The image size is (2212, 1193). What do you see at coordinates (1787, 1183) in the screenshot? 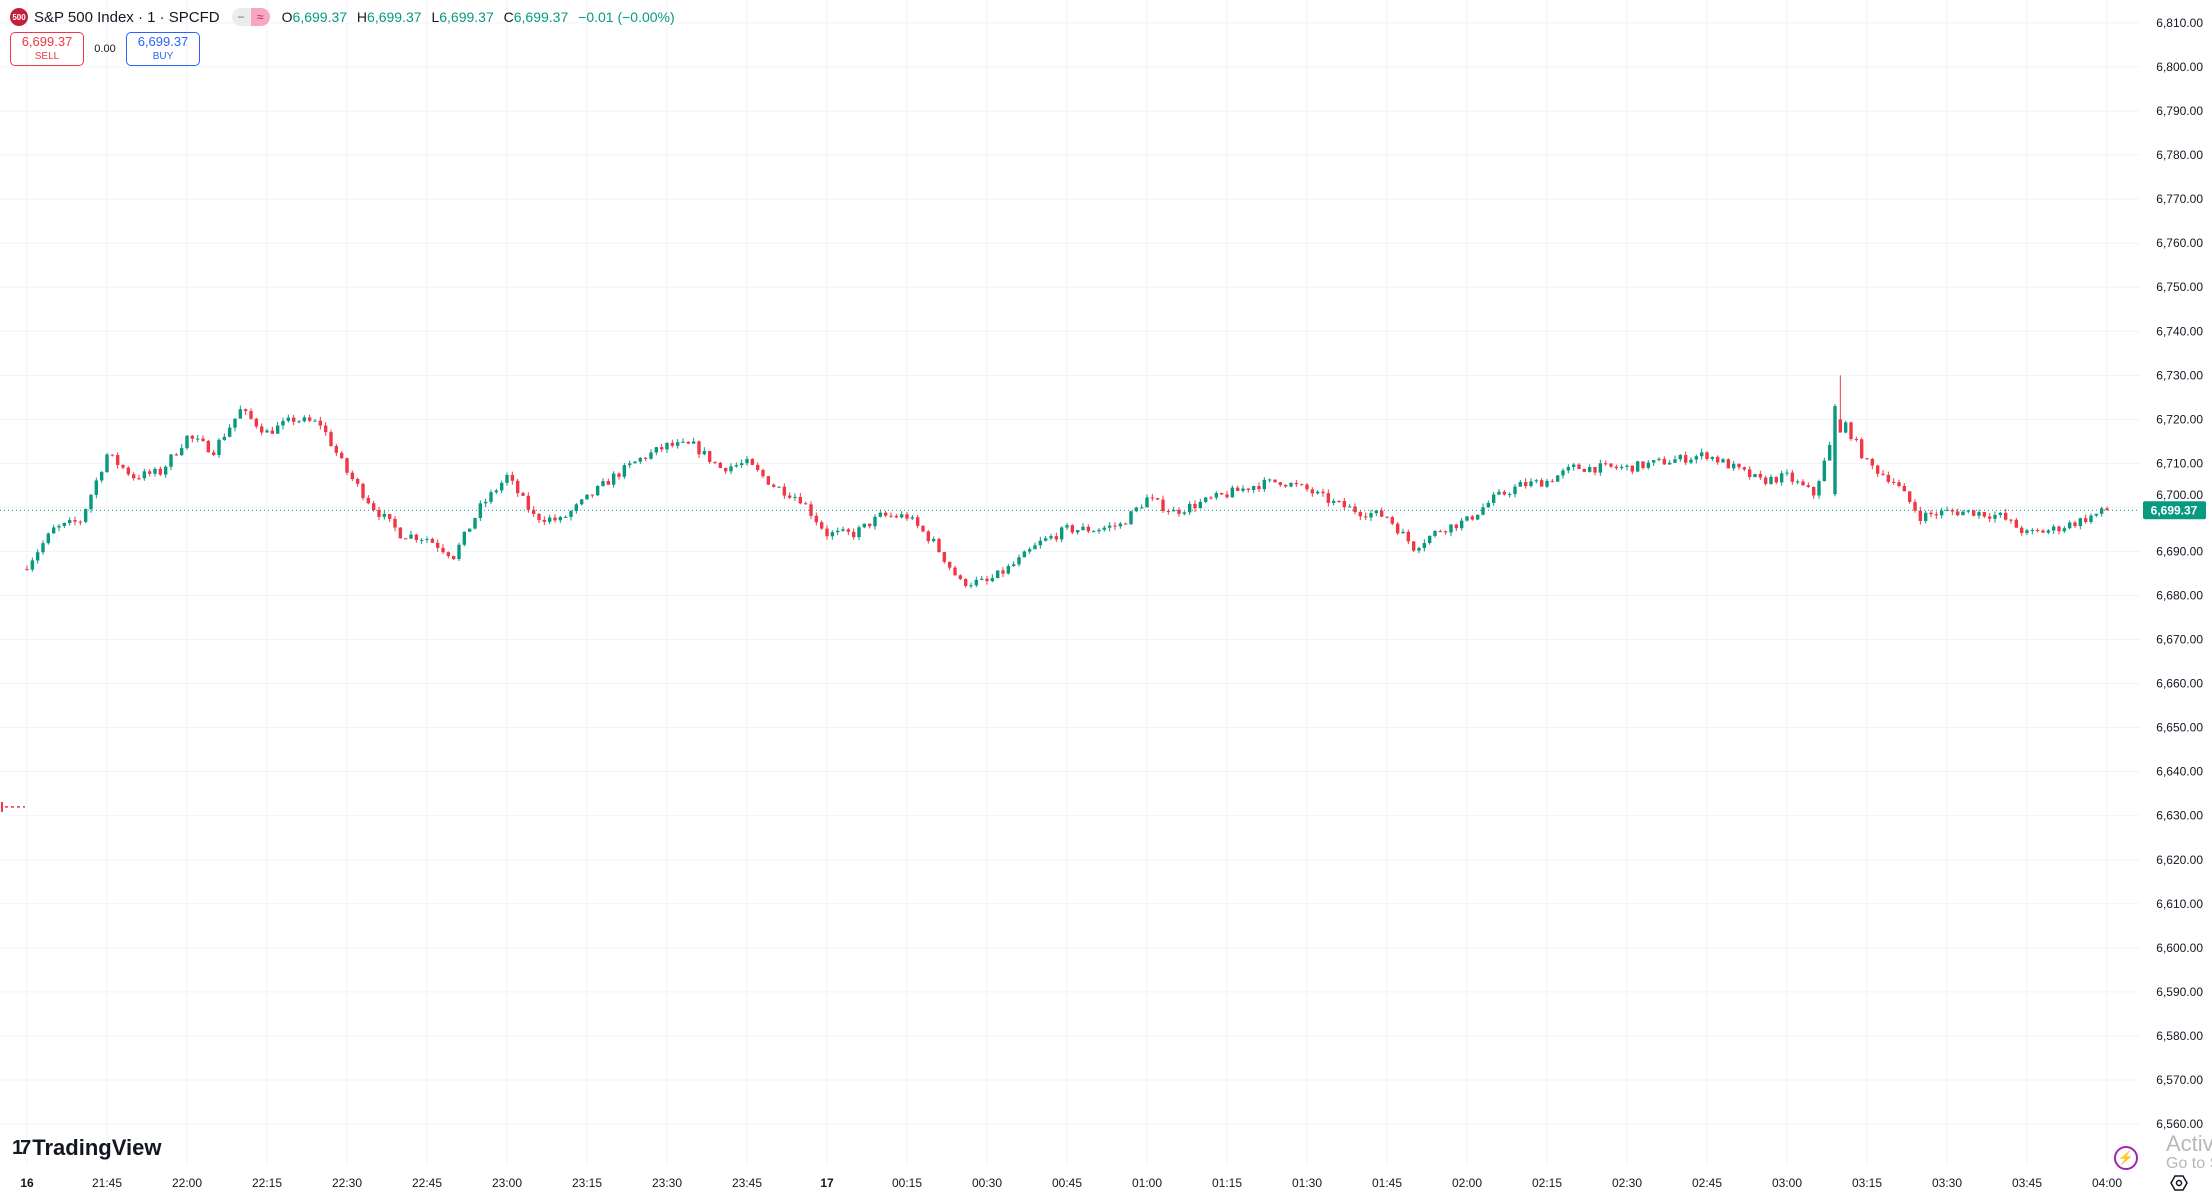
I see `time-tick-label: 03:00` at bounding box center [1787, 1183].